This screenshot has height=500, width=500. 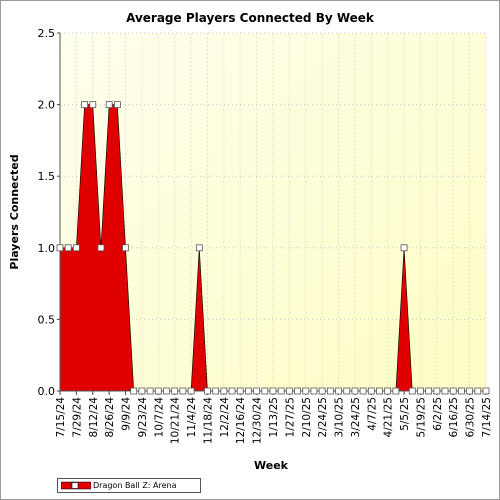 I want to click on x-tick-label: 10/7/24, so click(x=159, y=417).